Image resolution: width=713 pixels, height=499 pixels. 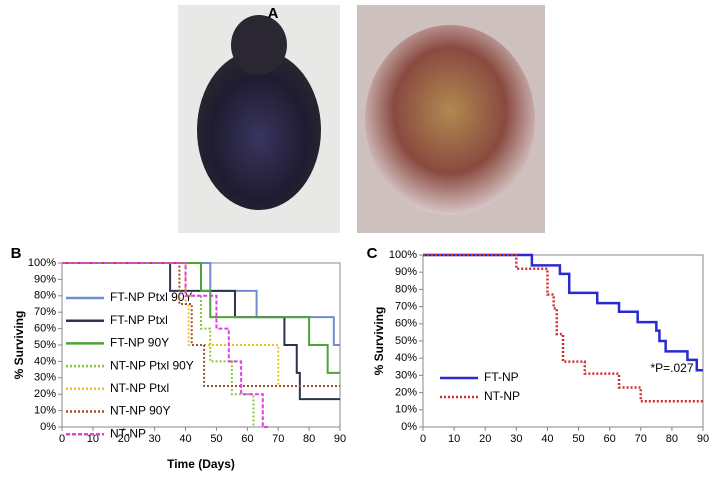 I want to click on photo-right, so click(x=451, y=119).